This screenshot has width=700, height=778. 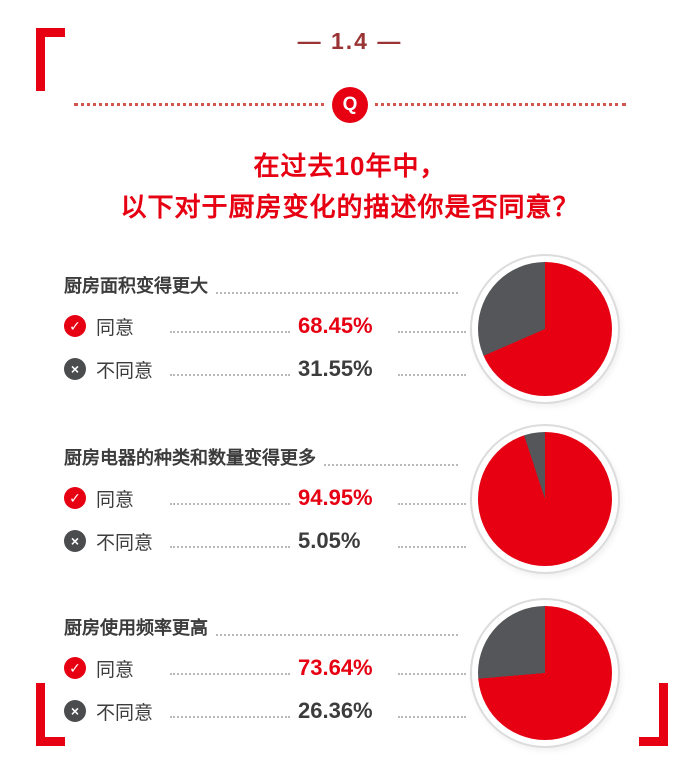 What do you see at coordinates (265, 369) in the screenshot?
I see `disagree-row: × 不同意 31.55%` at bounding box center [265, 369].